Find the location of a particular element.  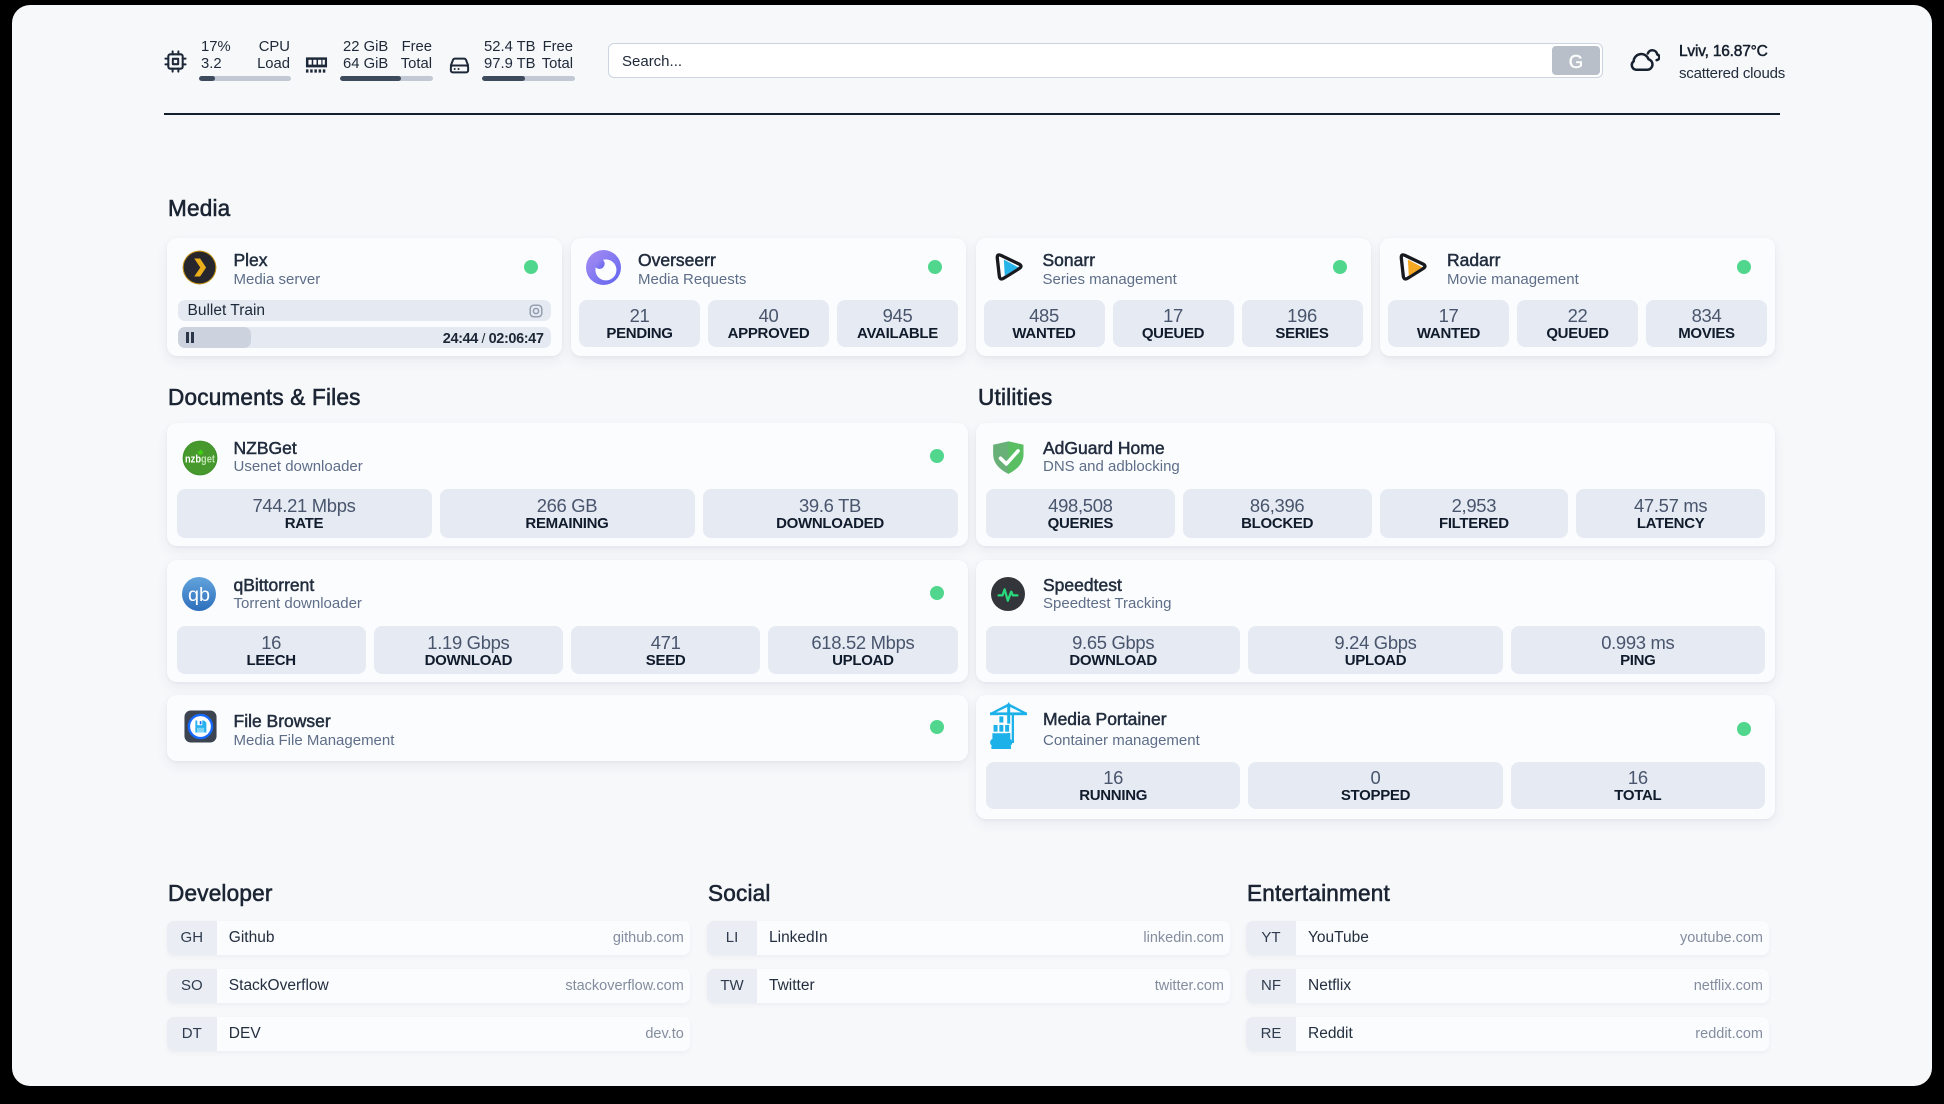

svg-text: qb is located at coordinates (198, 595).